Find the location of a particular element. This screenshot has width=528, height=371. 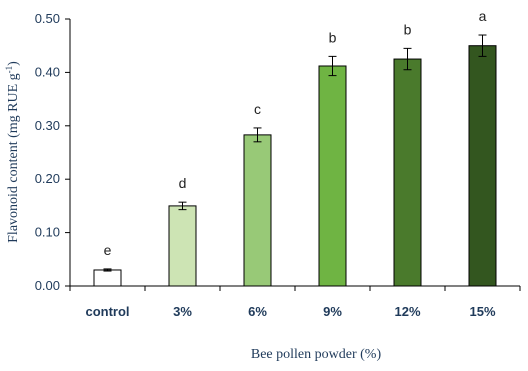

significance-letter: d is located at coordinates (183, 183).